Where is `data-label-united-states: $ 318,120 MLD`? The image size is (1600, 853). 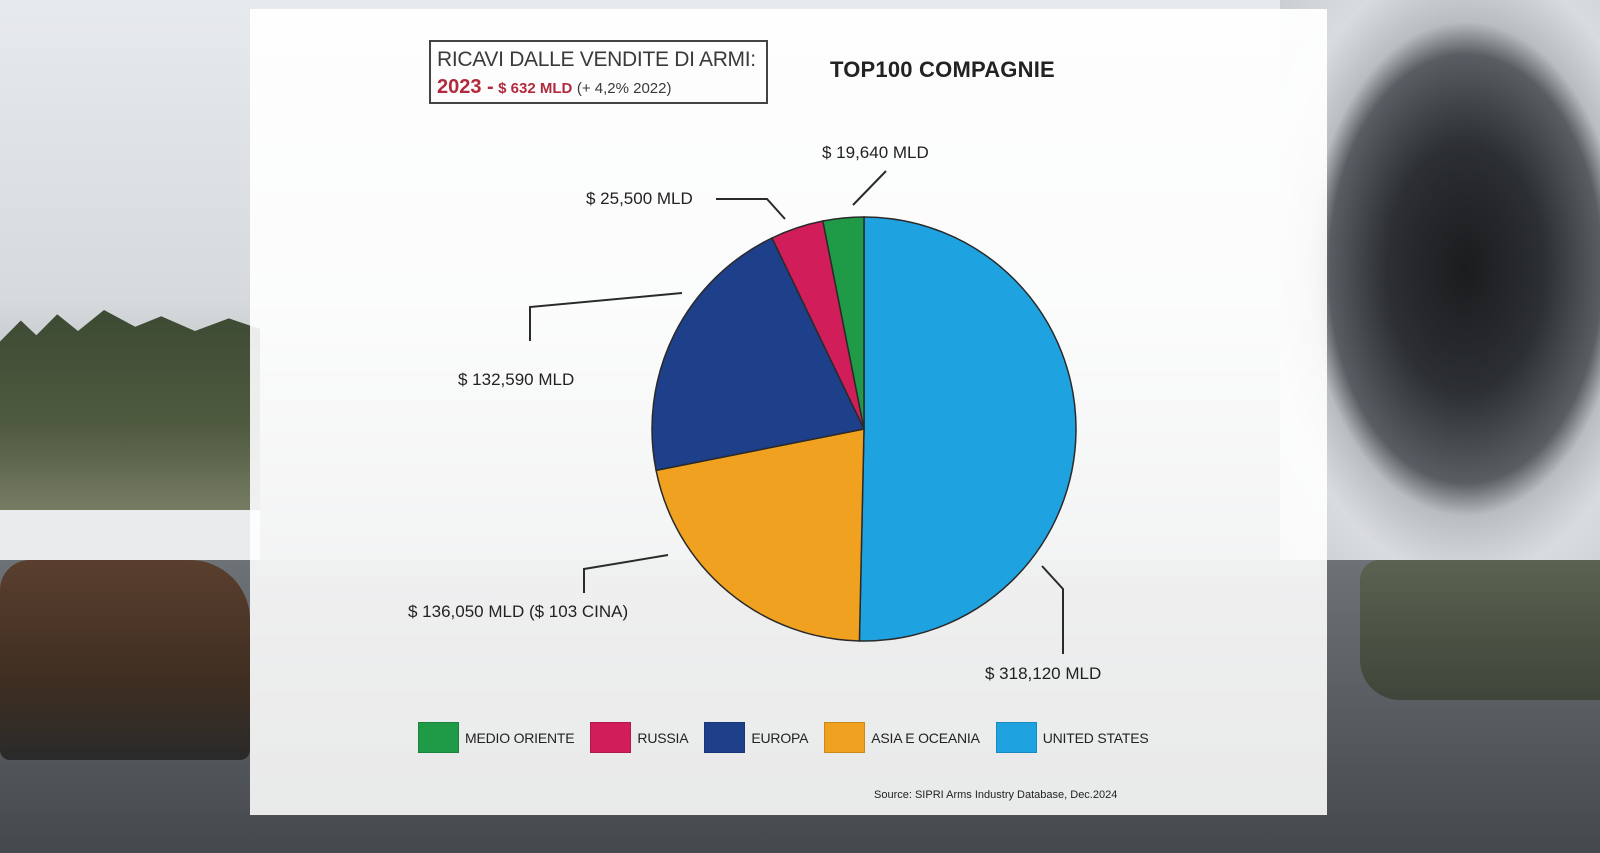 data-label-united-states: $ 318,120 MLD is located at coordinates (1043, 673).